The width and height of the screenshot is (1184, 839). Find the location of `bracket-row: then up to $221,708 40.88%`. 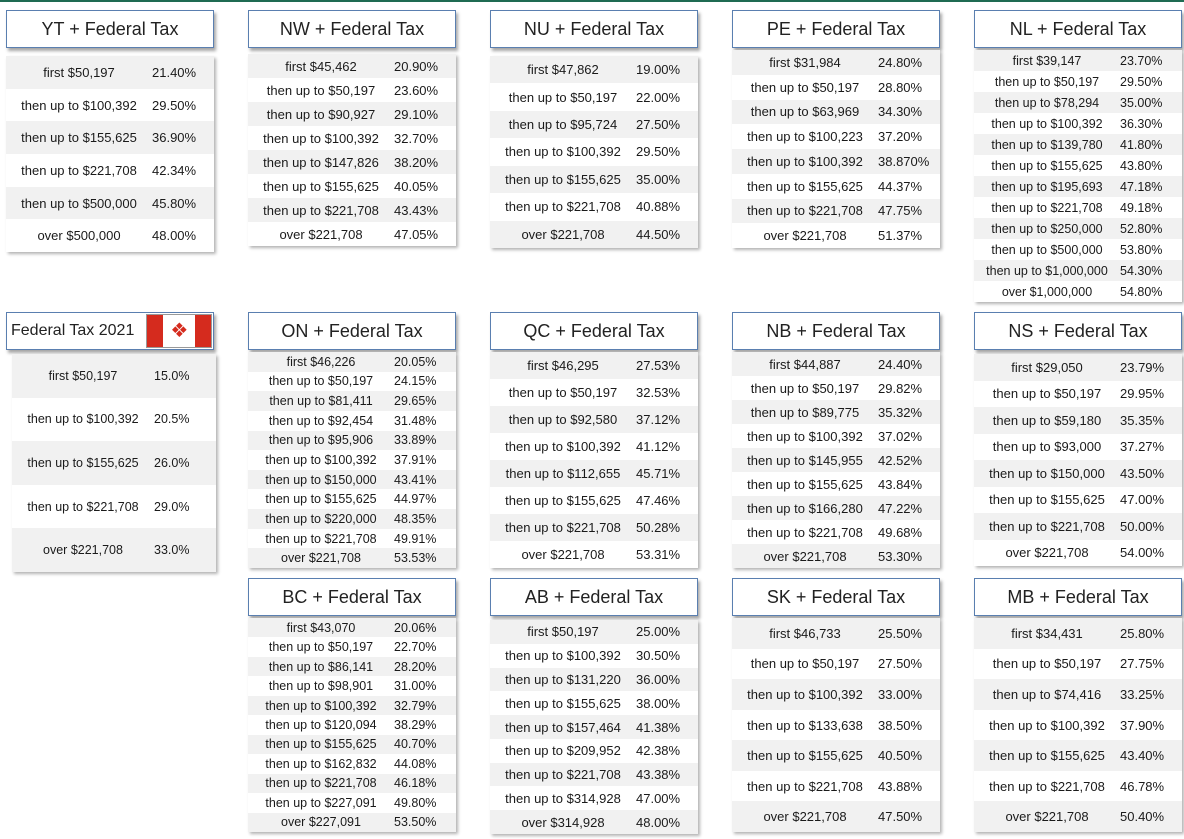

bracket-row: then up to $221,708 40.88% is located at coordinates (594, 207).